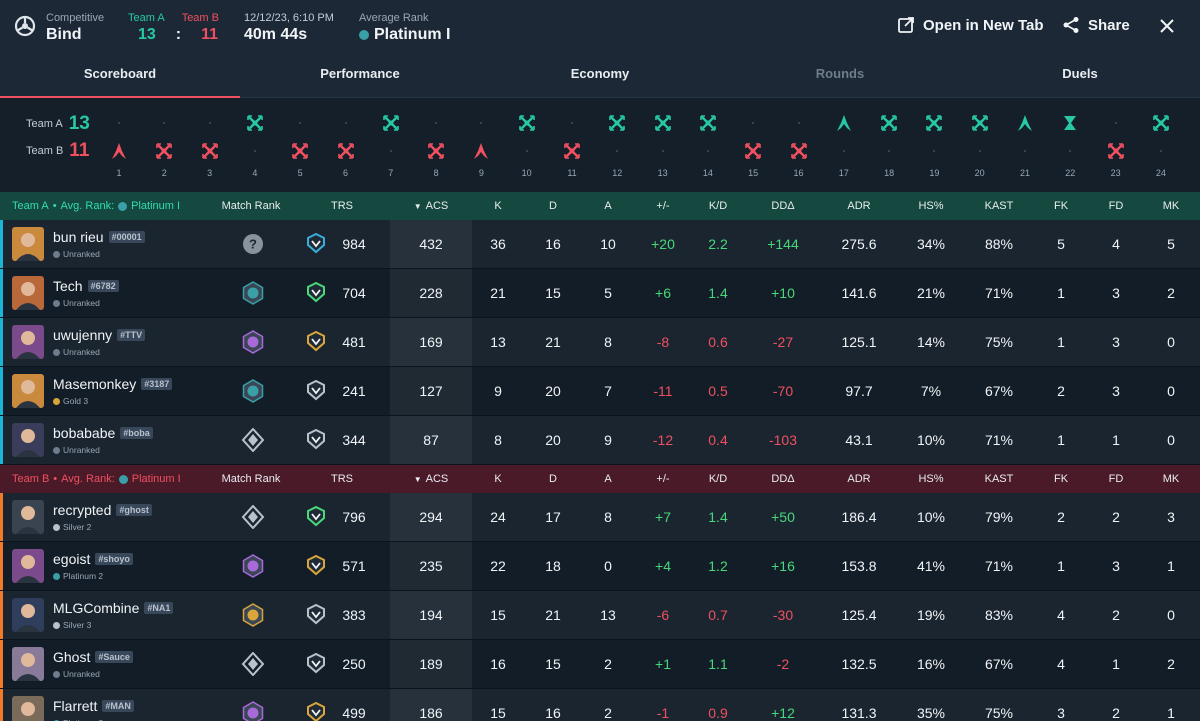 The width and height of the screenshot is (1200, 721). I want to click on round-1-team-b, so click(119, 151).